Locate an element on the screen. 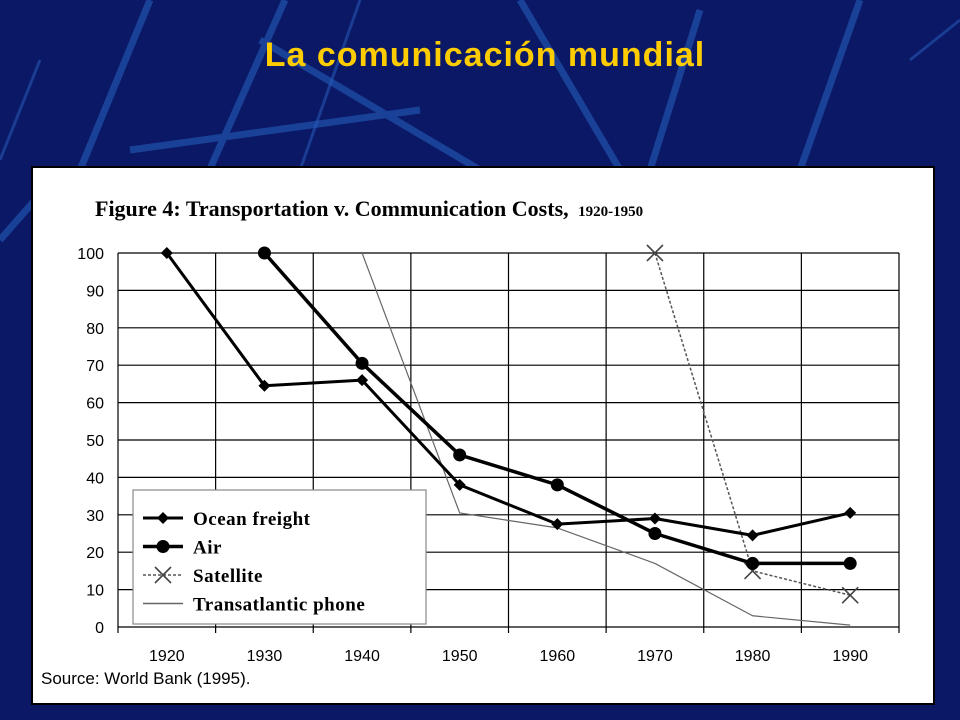 The width and height of the screenshot is (960, 720). x-tick-label: 1920 is located at coordinates (167, 656).